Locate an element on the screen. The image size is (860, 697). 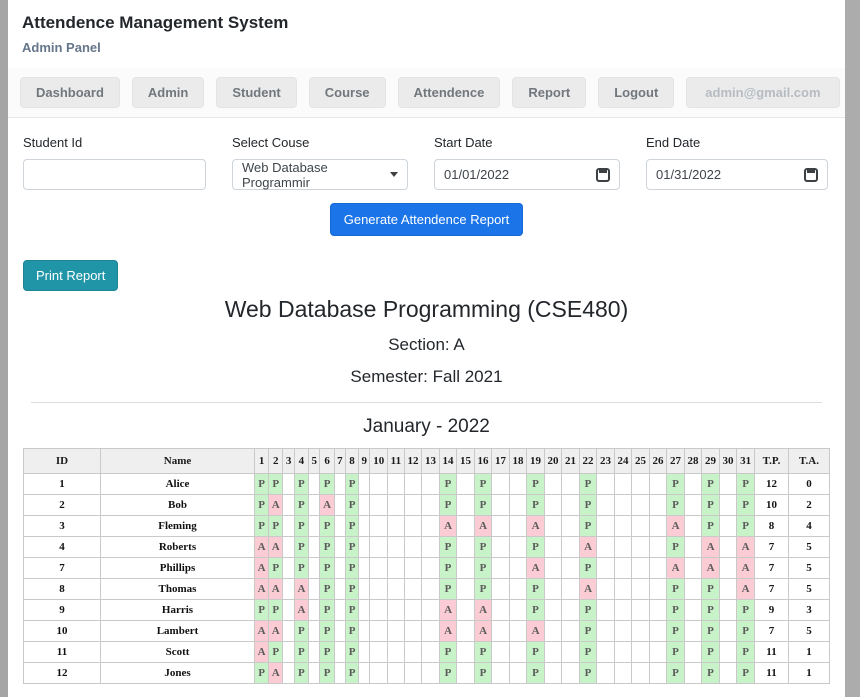
day-column-header-12: 12 is located at coordinates (413, 461).